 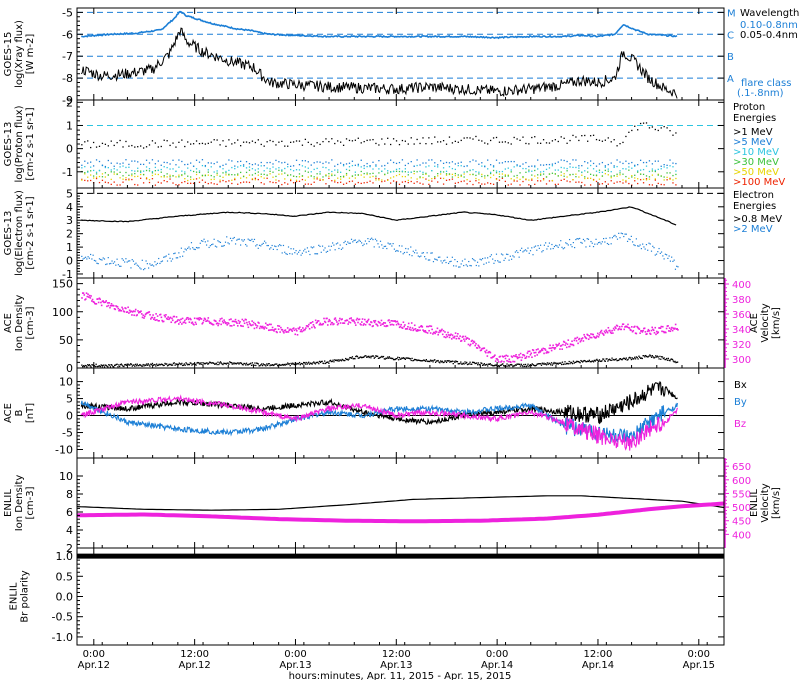 I want to click on flare-level-label: B, so click(x=730, y=57).